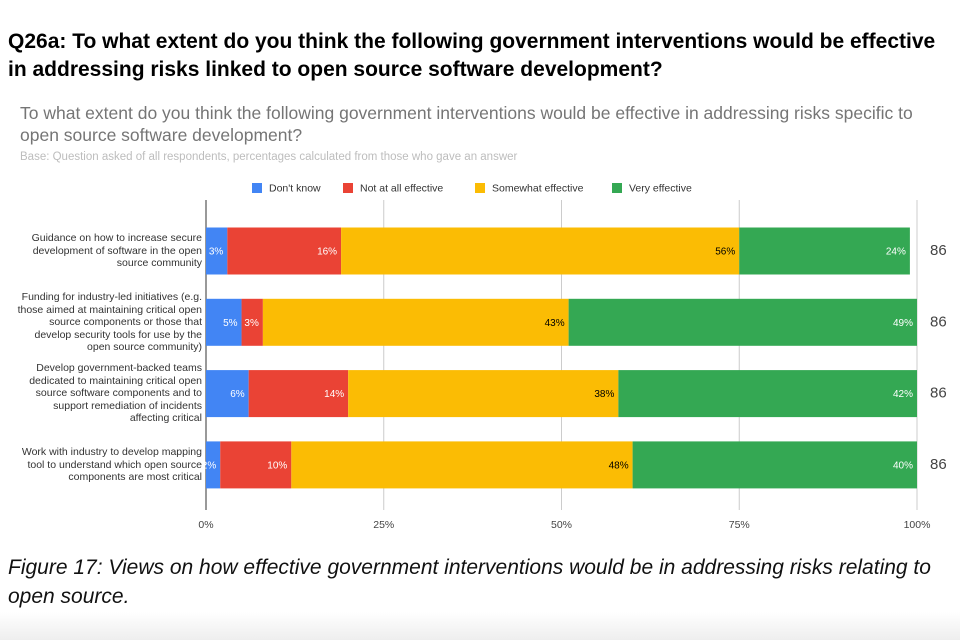 This screenshot has width=960, height=640. Describe the element at coordinates (619, 466) in the screenshot. I see `data-label: 48%` at that location.